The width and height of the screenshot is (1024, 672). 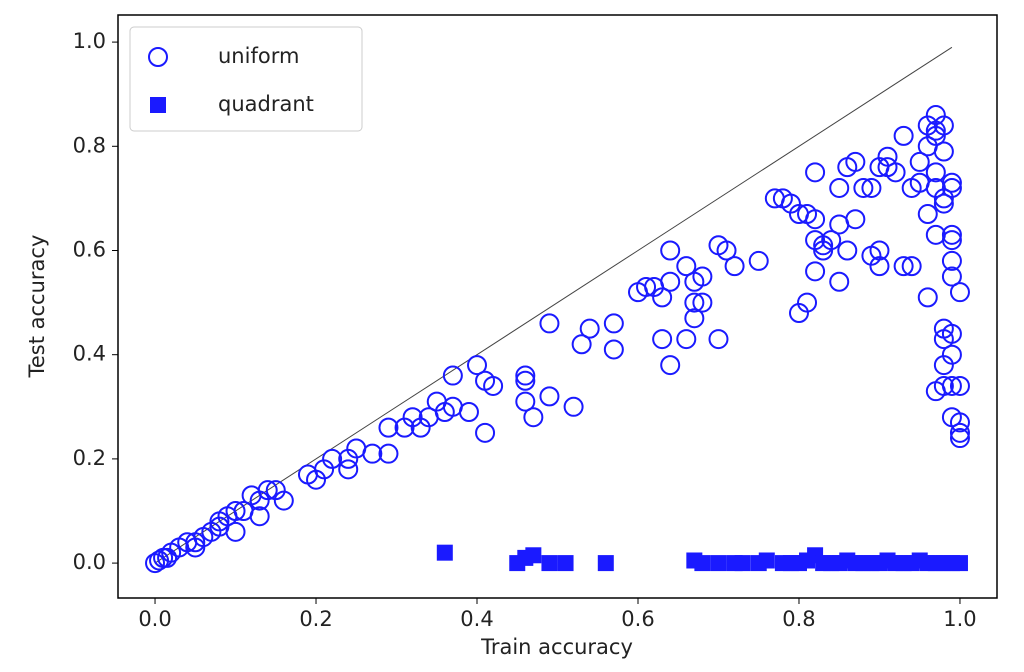 What do you see at coordinates (89, 41) in the screenshot?
I see `y-tick-label: 1.0` at bounding box center [89, 41].